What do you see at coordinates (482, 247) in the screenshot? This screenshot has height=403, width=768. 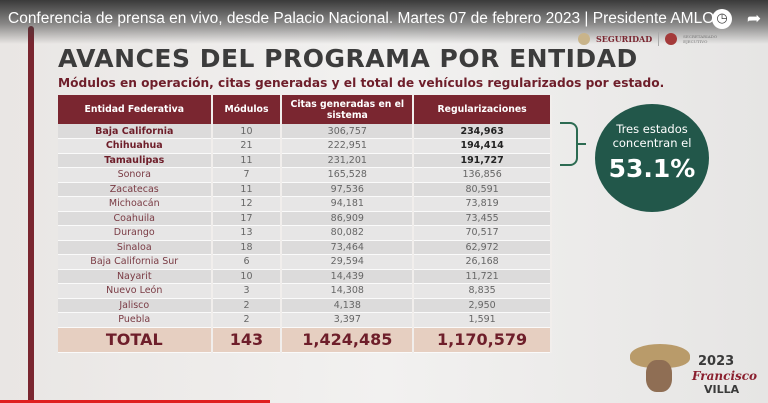 I see `cell-reg: 62,972` at bounding box center [482, 247].